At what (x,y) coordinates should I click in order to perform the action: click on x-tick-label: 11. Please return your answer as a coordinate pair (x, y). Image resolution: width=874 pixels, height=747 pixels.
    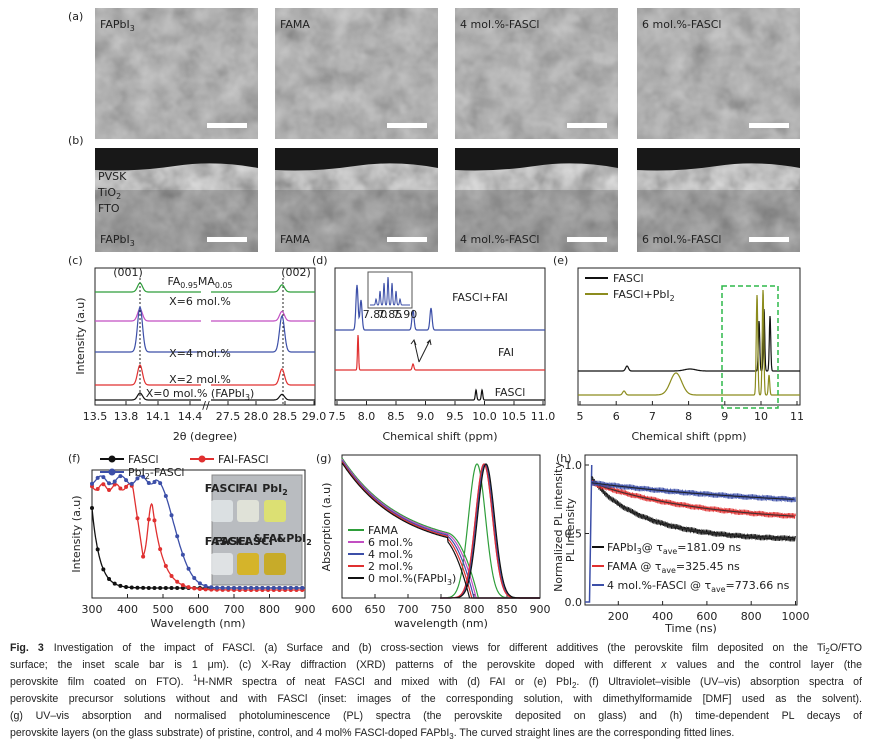
    Looking at the image, I should click on (797, 416).